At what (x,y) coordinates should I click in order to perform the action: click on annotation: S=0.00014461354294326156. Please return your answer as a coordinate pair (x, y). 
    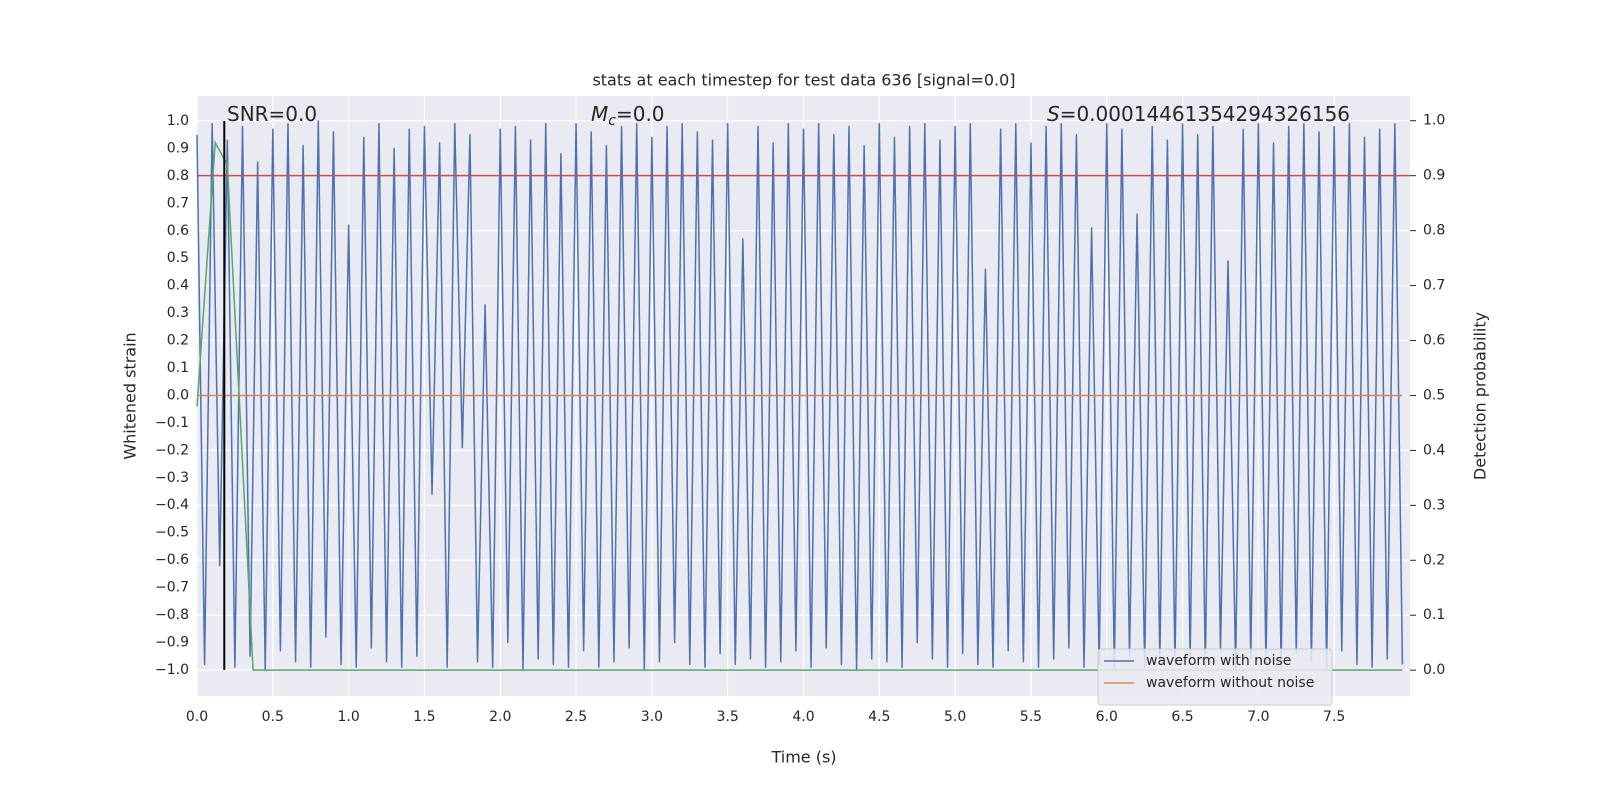
    Looking at the image, I should click on (1198, 114).